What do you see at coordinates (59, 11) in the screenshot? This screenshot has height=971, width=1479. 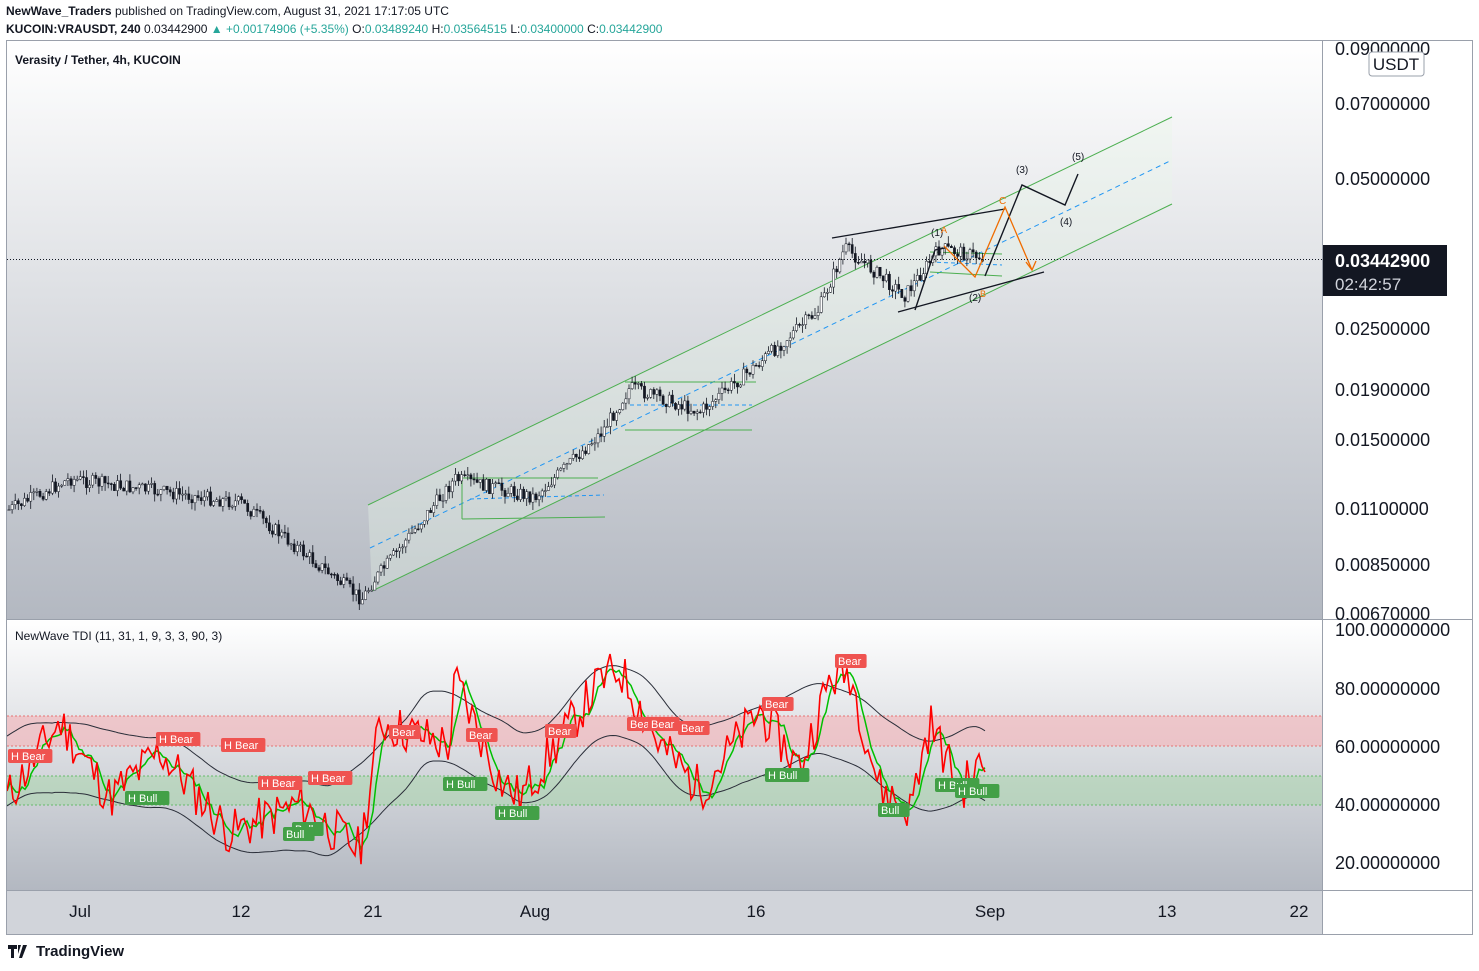 I see `author-name: NewWave_Traders` at bounding box center [59, 11].